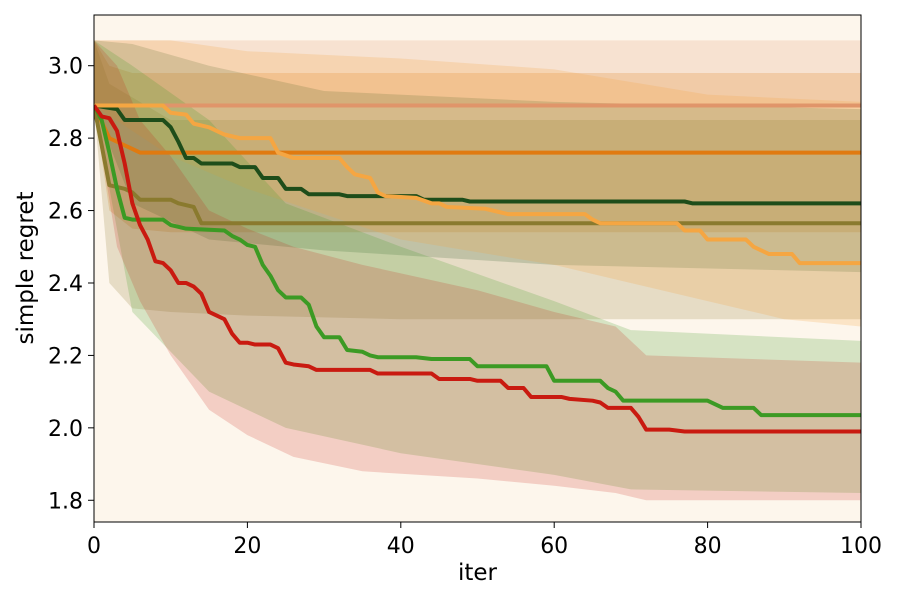  Describe the element at coordinates (478, 573) in the screenshot. I see `x-axis-title: iter` at that location.